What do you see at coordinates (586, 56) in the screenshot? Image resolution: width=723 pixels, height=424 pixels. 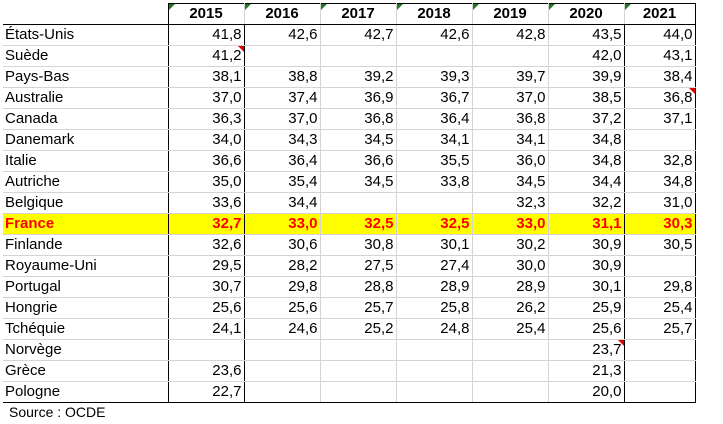 I see `value-cell: 42,0` at bounding box center [586, 56].